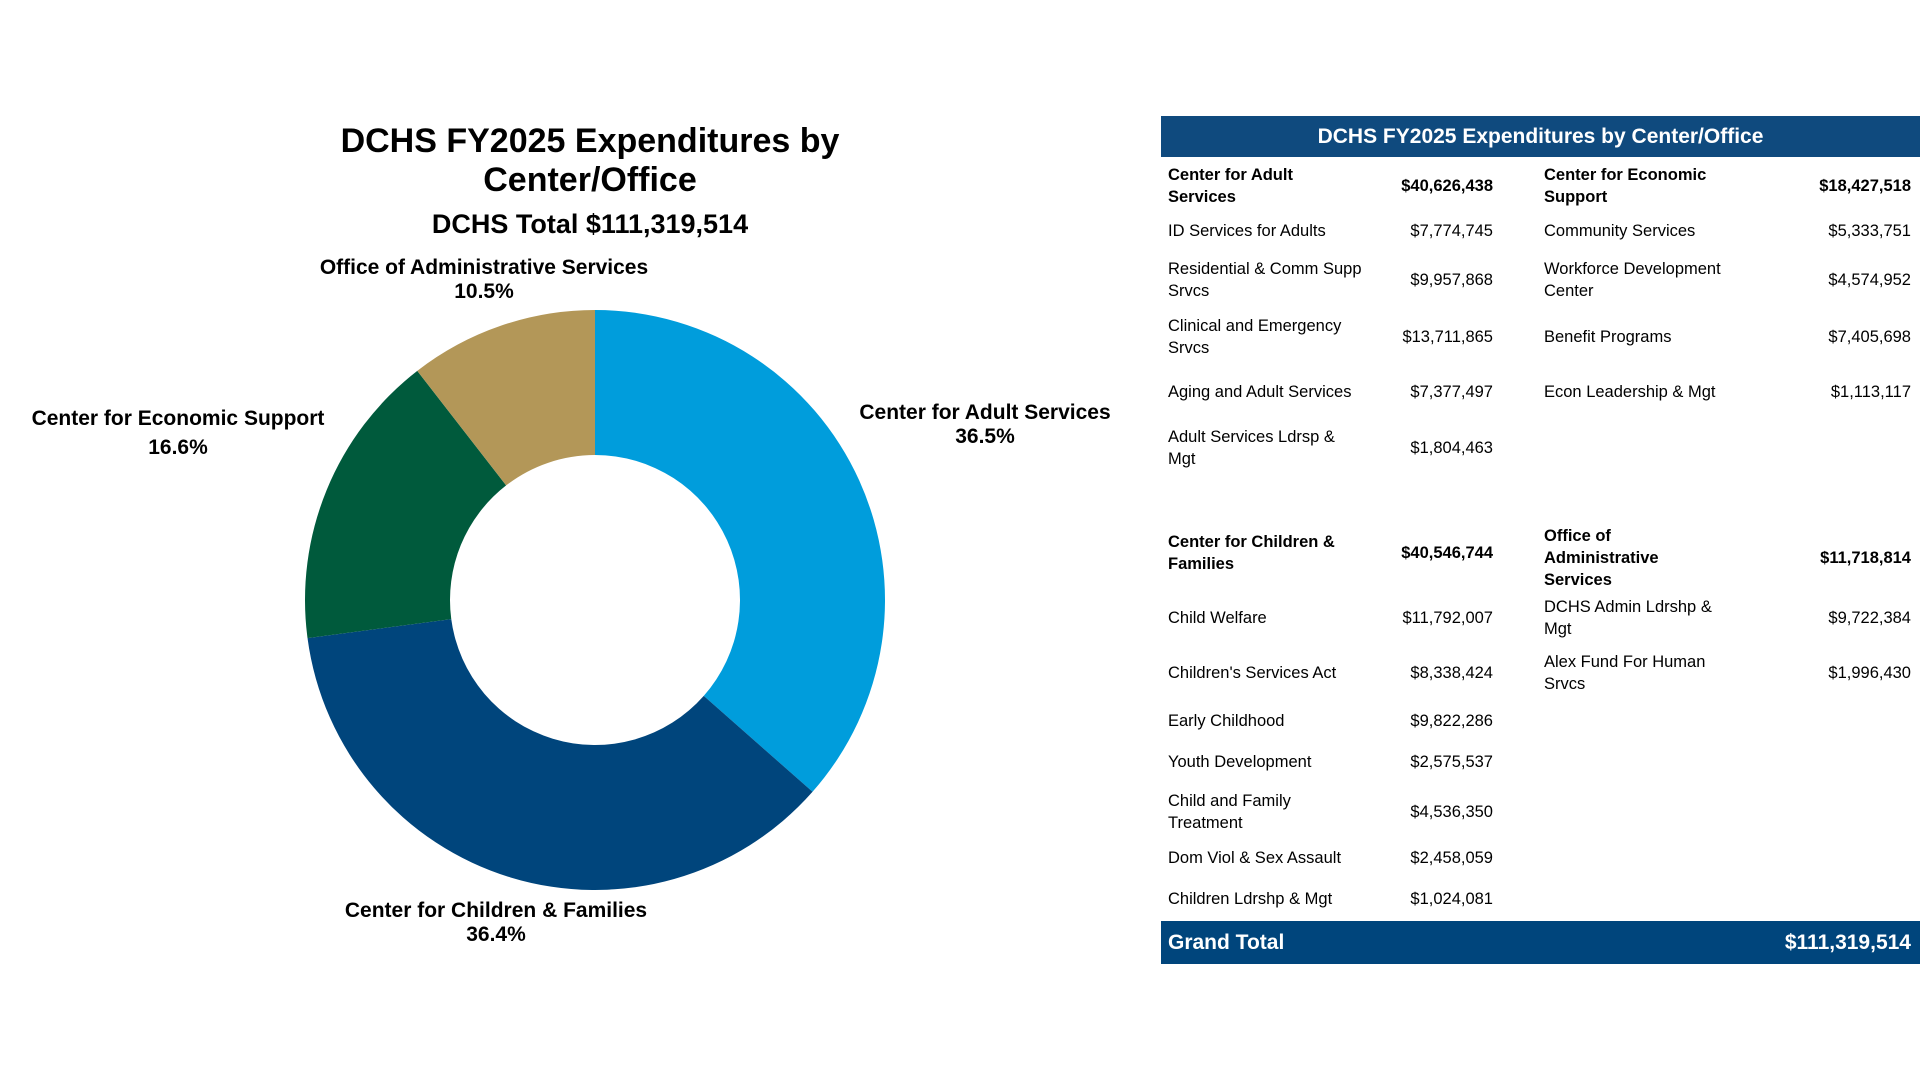  What do you see at coordinates (1252, 673) in the screenshot?
I see `row-label: Children's Services Act` at bounding box center [1252, 673].